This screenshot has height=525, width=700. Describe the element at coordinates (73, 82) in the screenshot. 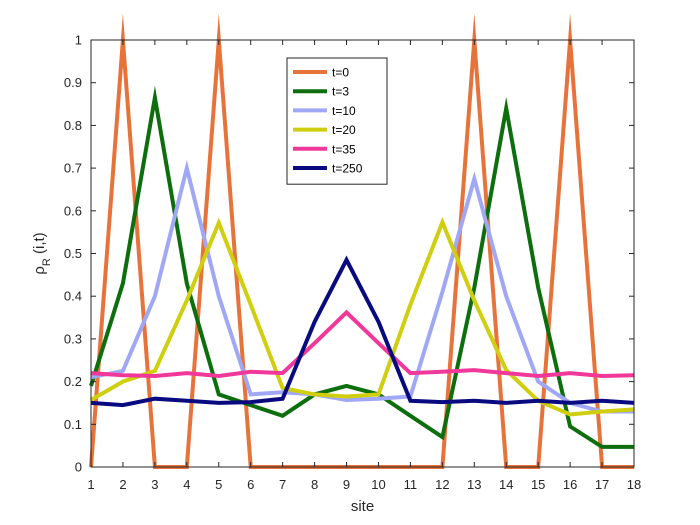

I see `y-tick-label: 0.9` at that location.